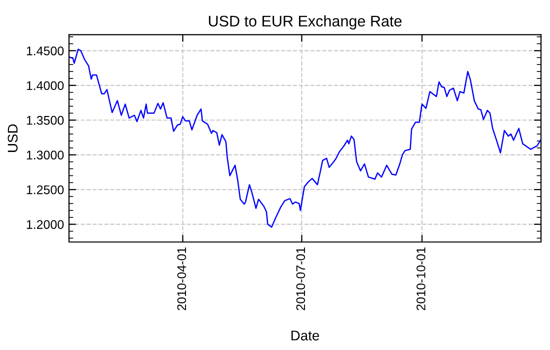 The height and width of the screenshot is (350, 550). Describe the element at coordinates (45, 85) in the screenshot. I see `y-tick-label: 1.4000` at that location.